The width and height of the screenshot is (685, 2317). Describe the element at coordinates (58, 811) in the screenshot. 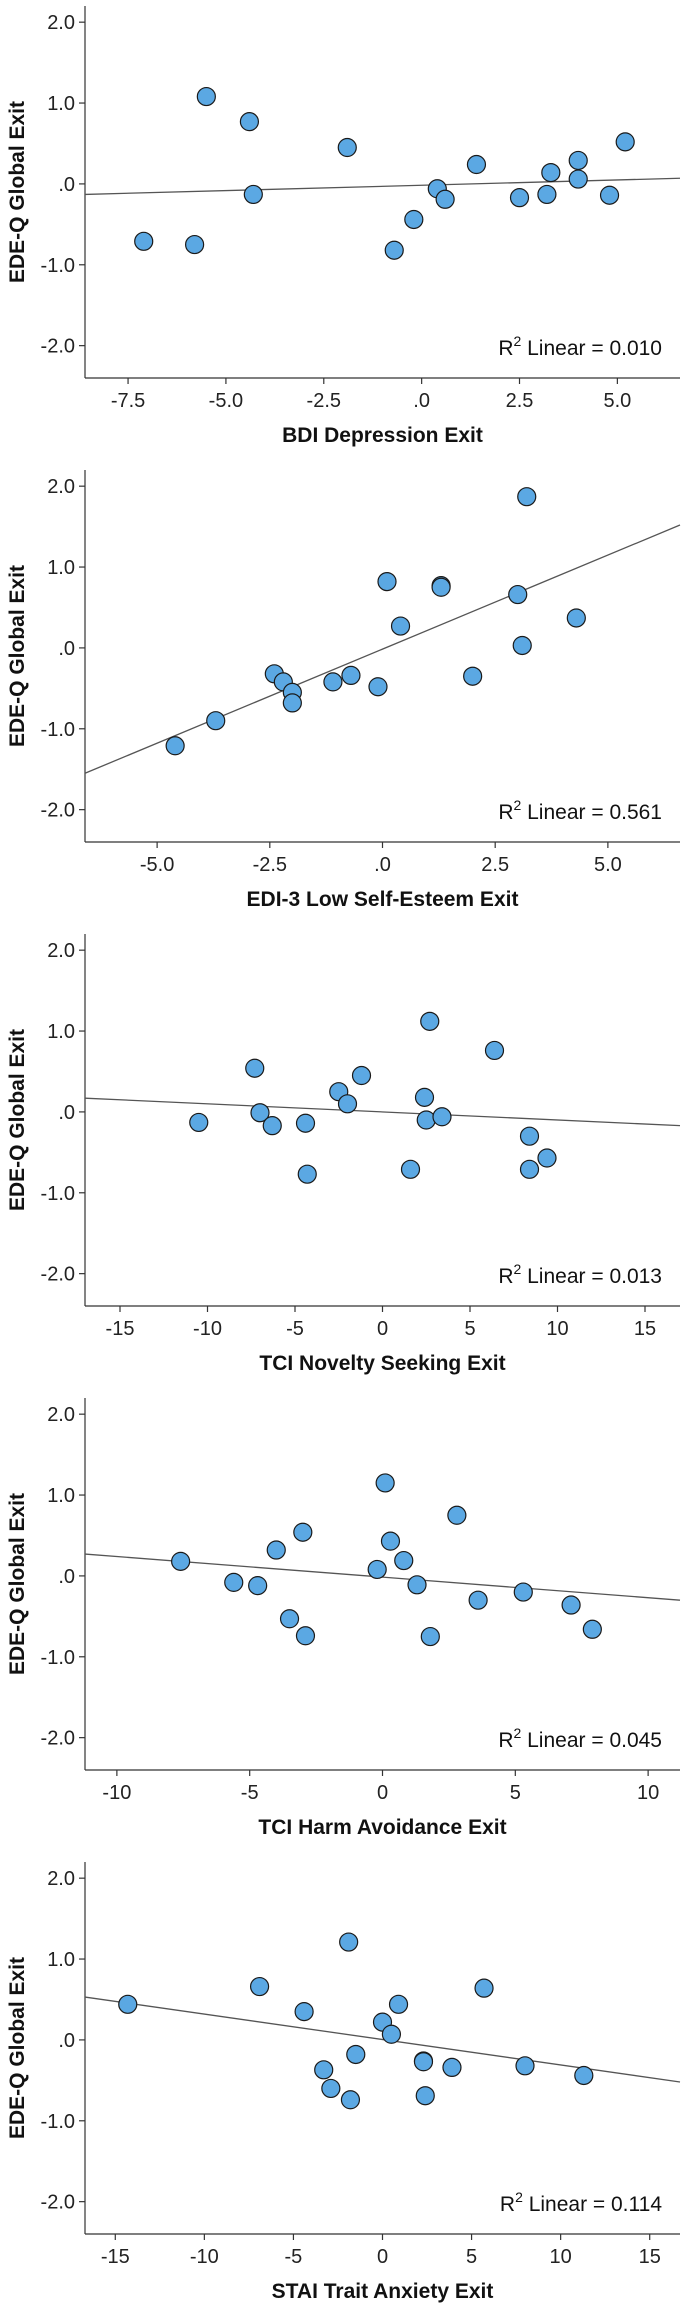

I see `chart-1-y-tick-label: -2.0` at that location.